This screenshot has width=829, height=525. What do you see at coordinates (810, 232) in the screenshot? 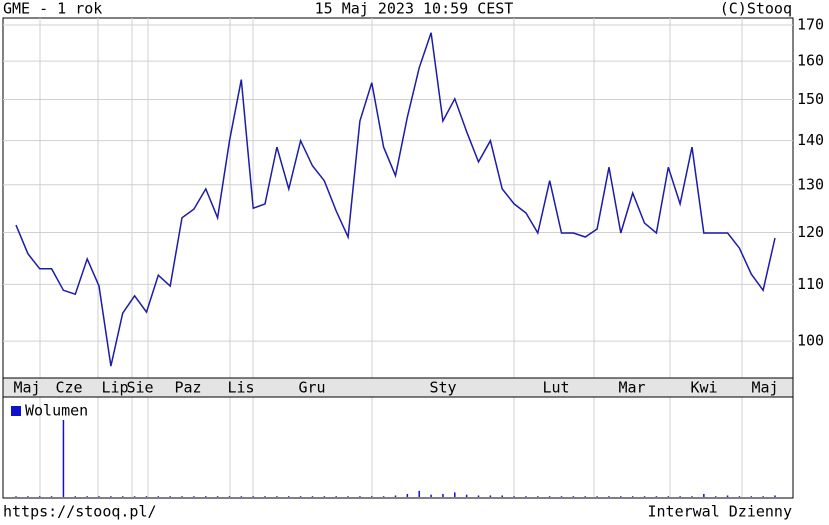
I see `y-tick-label: 120` at bounding box center [810, 232].